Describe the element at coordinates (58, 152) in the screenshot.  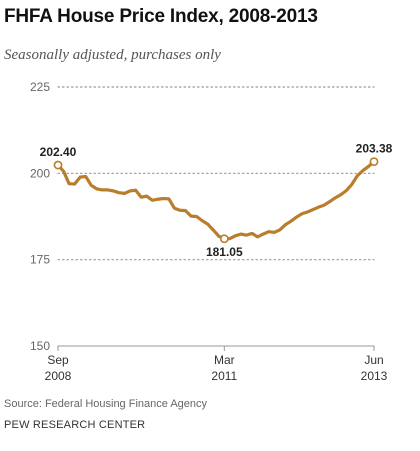
I see `annotation-label-0: 202.40` at that location.